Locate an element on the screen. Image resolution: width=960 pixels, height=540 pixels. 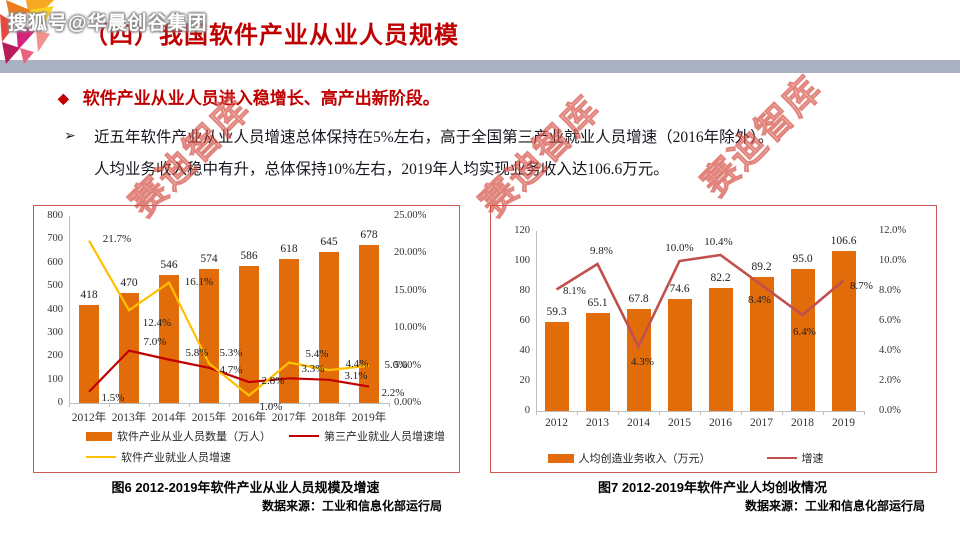
legend-row: 软件产业就业人员增速 is located at coordinates (167, 457).